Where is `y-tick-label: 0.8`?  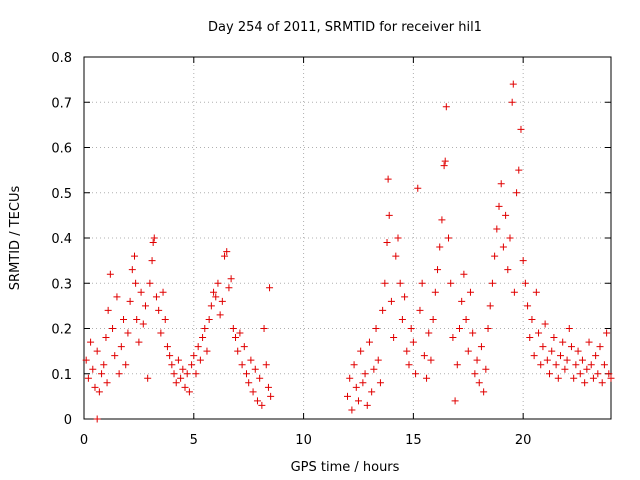
y-tick-label: 0.8 is located at coordinates (61, 58).